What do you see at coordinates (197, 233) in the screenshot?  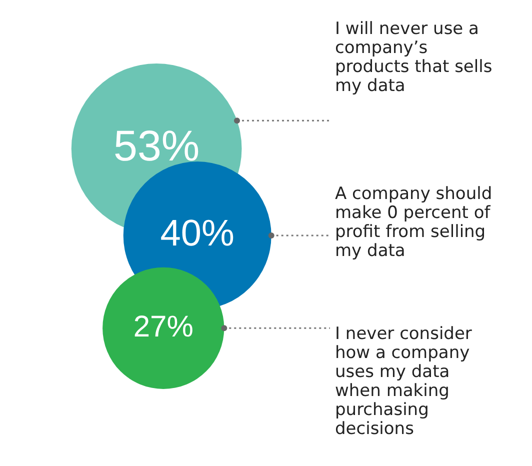 I see `data-label: 40%` at bounding box center [197, 233].